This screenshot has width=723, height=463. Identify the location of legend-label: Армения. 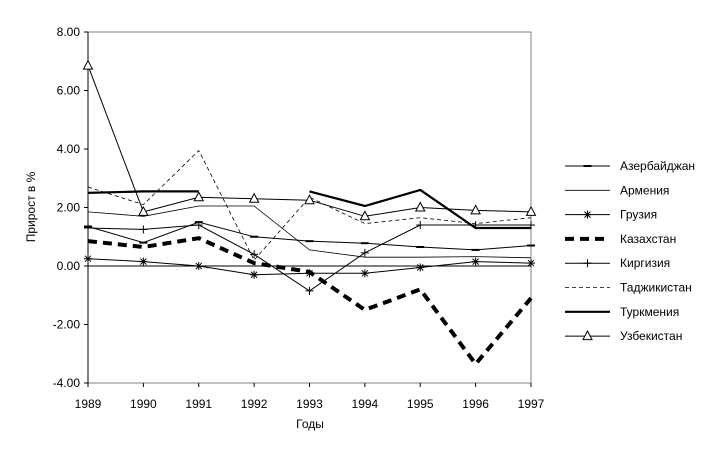
(644, 190).